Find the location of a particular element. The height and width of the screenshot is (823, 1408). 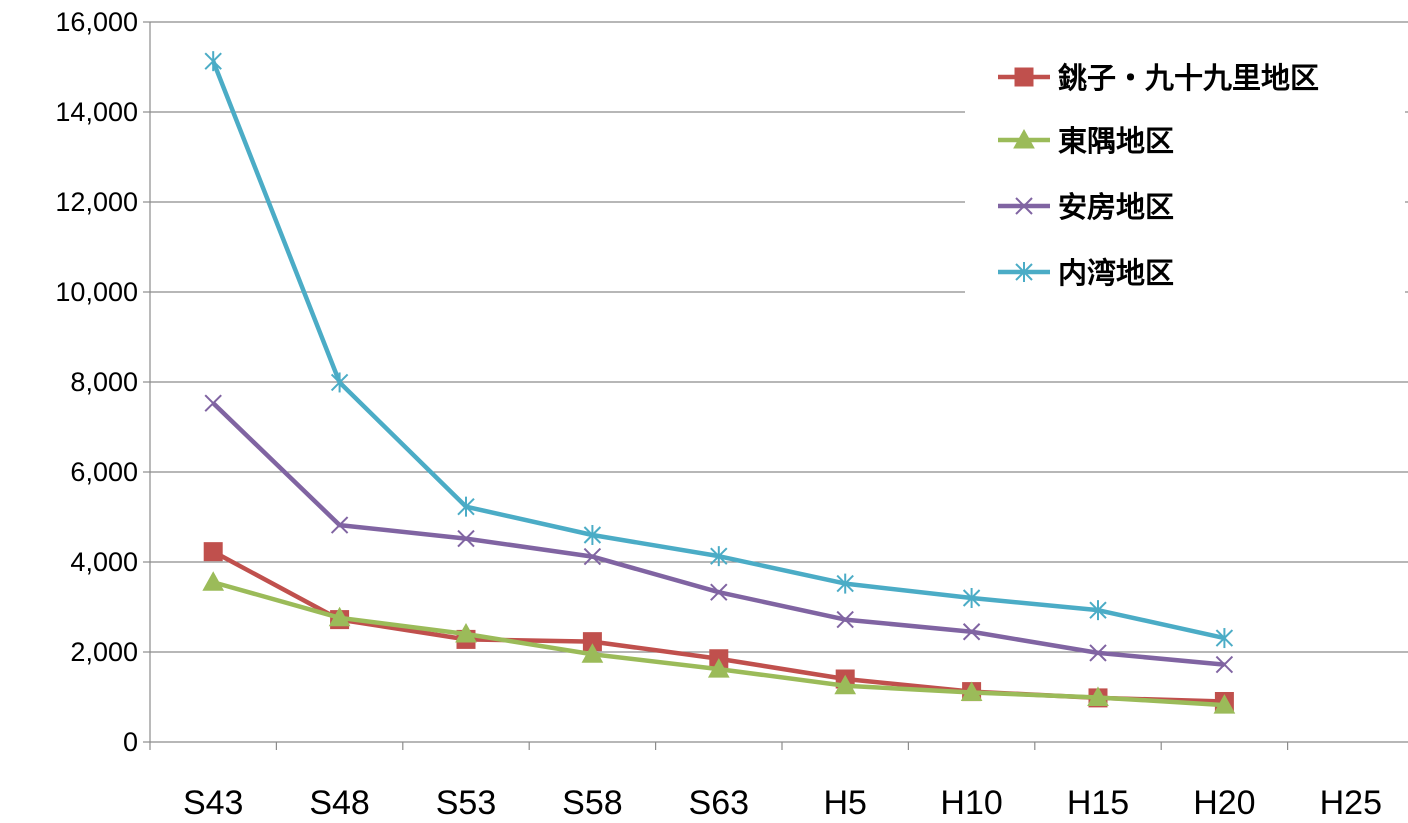

legend-background is located at coordinates (1185, 172).